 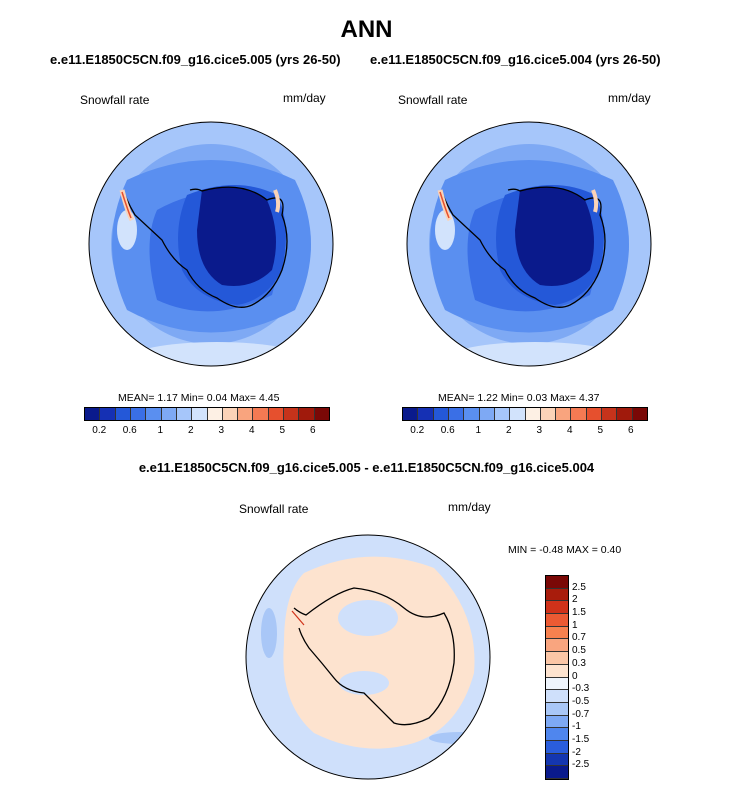 I want to click on colorbar-tick-label: 2.5, so click(x=579, y=587).